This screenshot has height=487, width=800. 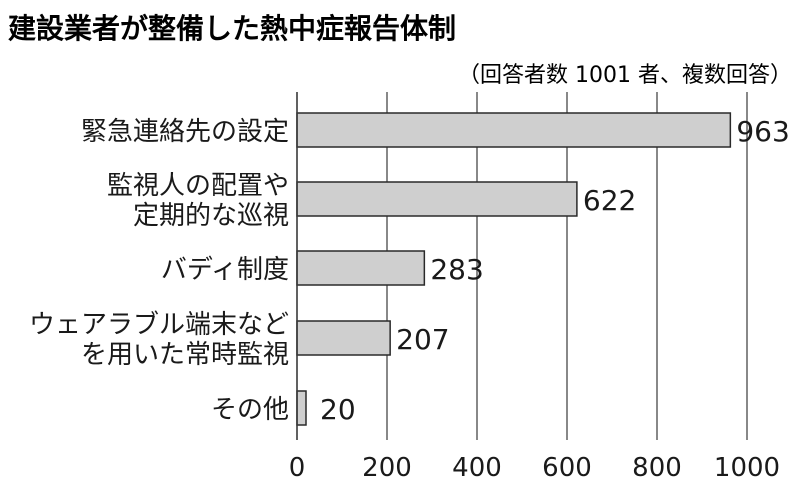 What do you see at coordinates (250, 410) in the screenshot?
I see `category-label-4: その他` at bounding box center [250, 410].